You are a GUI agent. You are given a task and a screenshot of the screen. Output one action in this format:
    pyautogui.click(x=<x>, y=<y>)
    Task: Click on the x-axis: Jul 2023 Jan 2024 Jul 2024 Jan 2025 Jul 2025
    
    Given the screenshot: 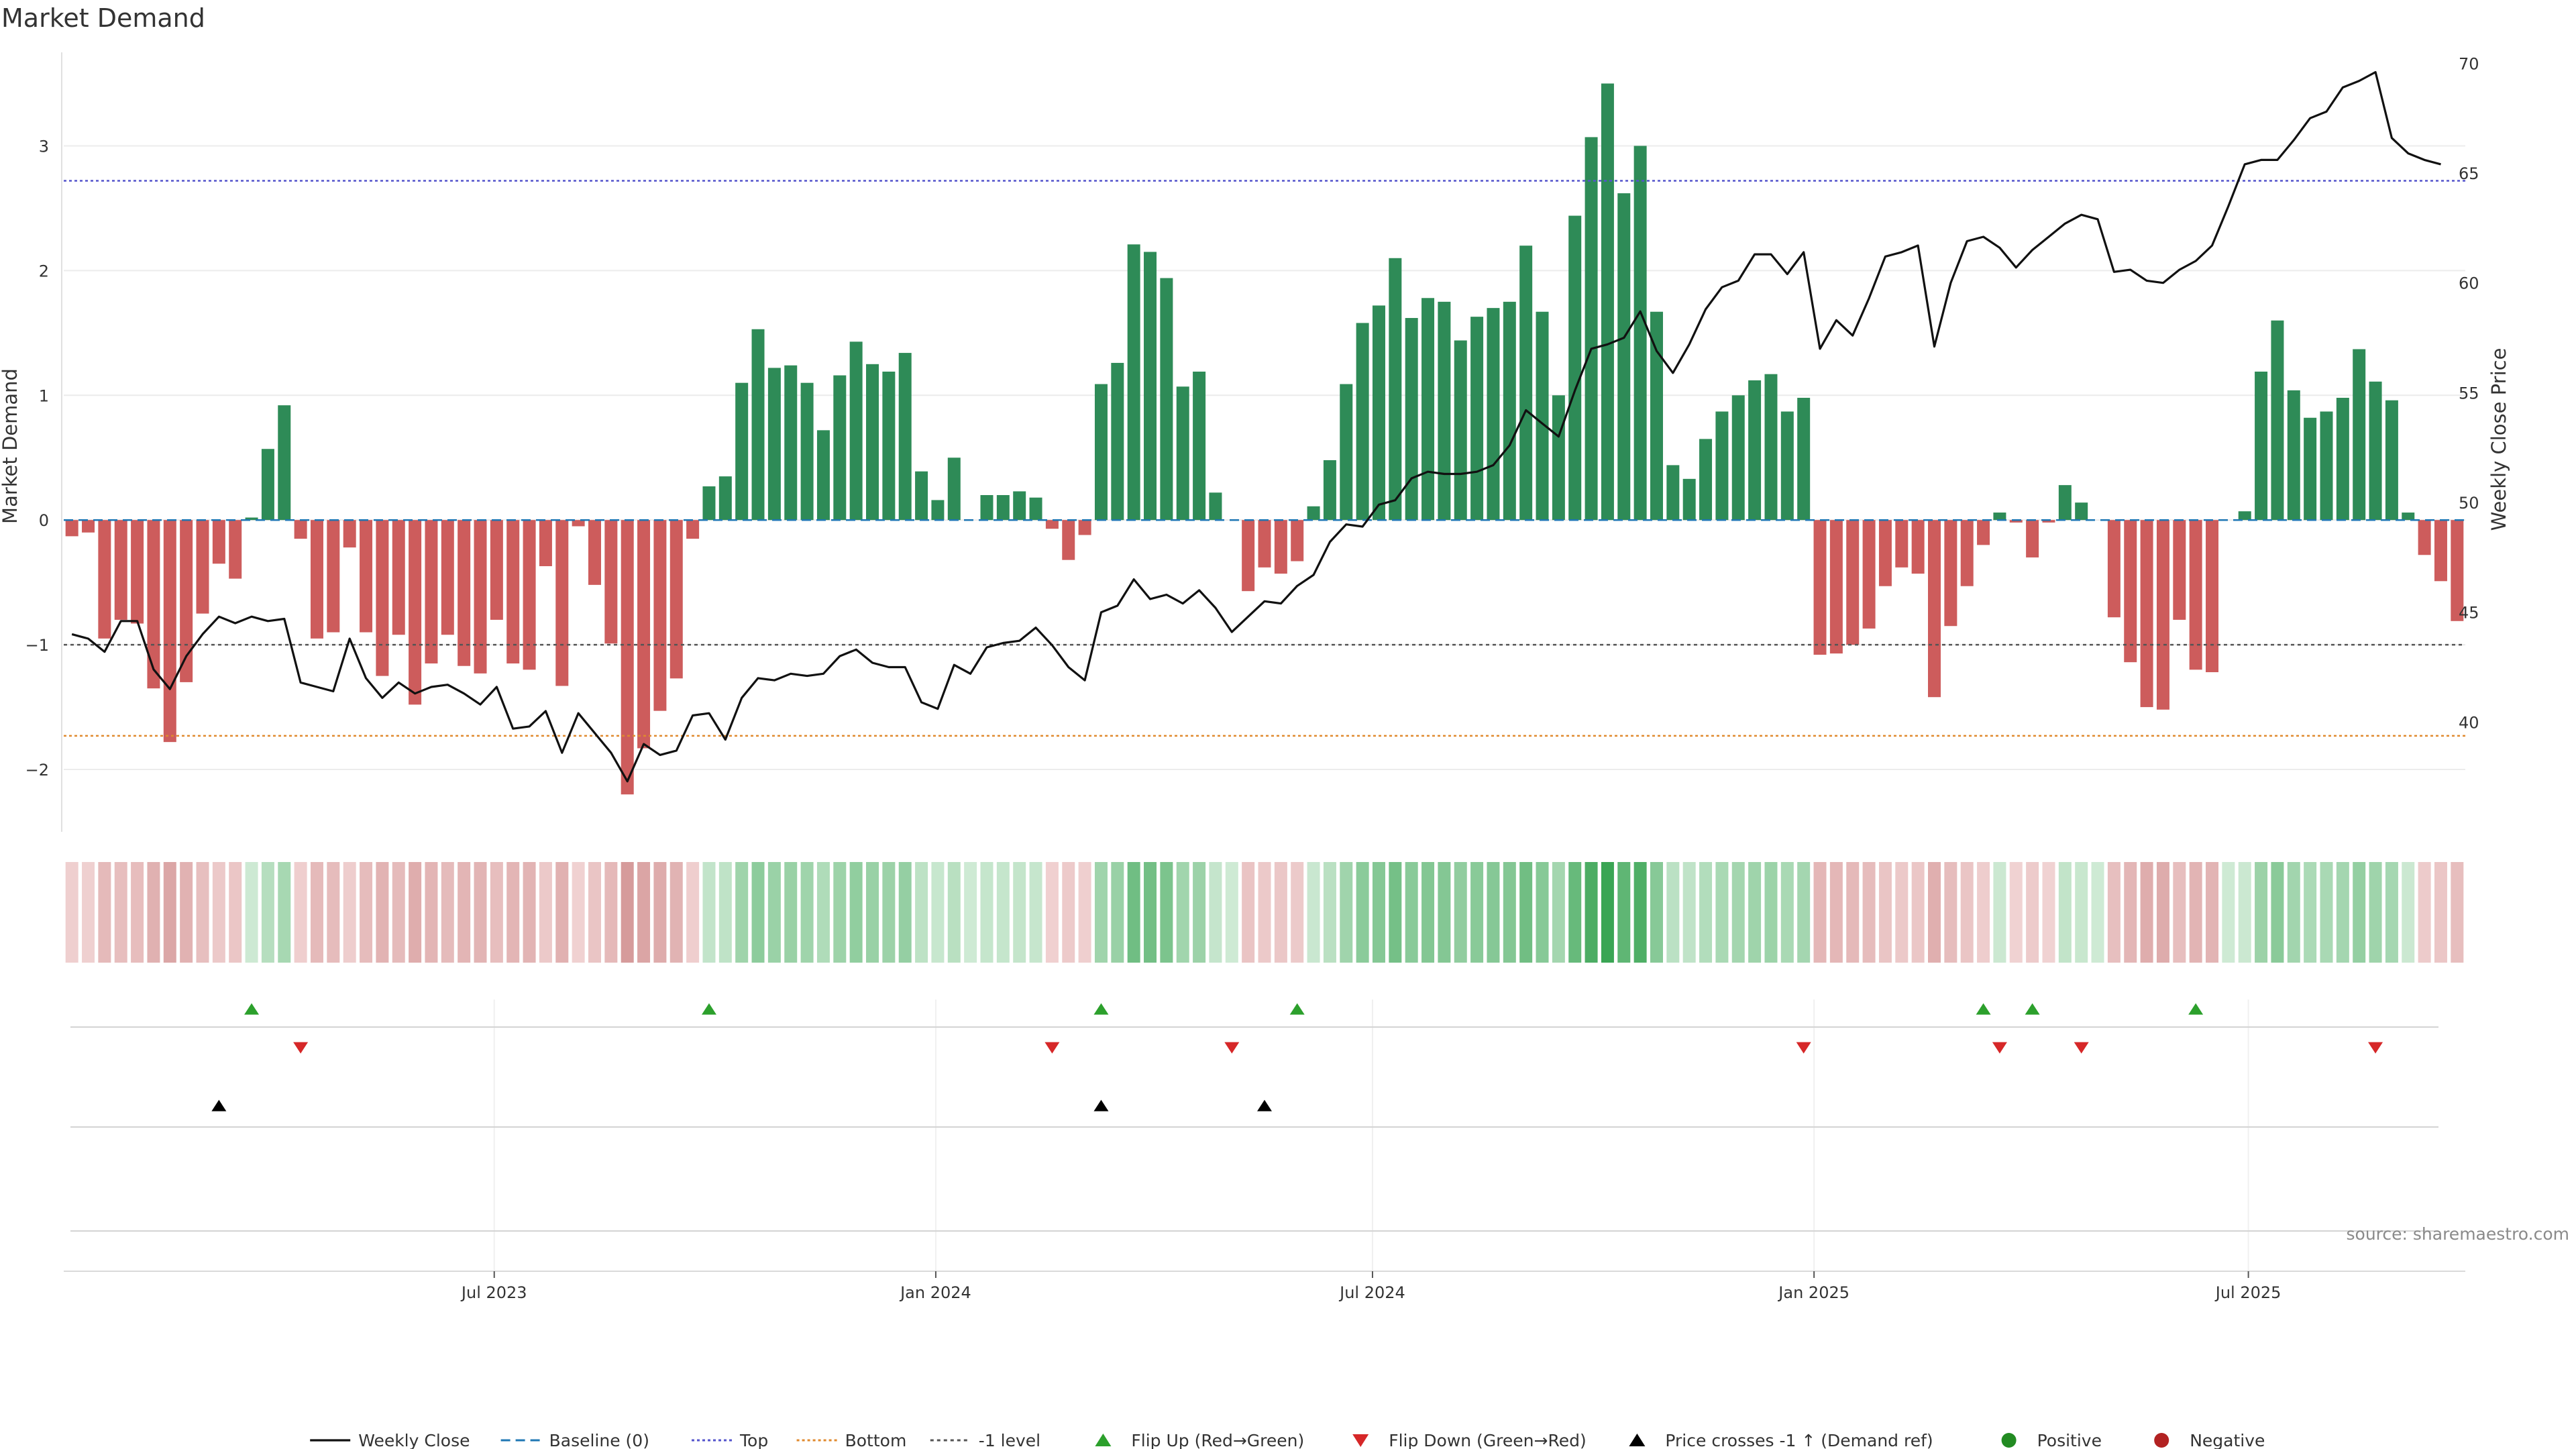 What is the action you would take?
    pyautogui.click(x=1264, y=1286)
    